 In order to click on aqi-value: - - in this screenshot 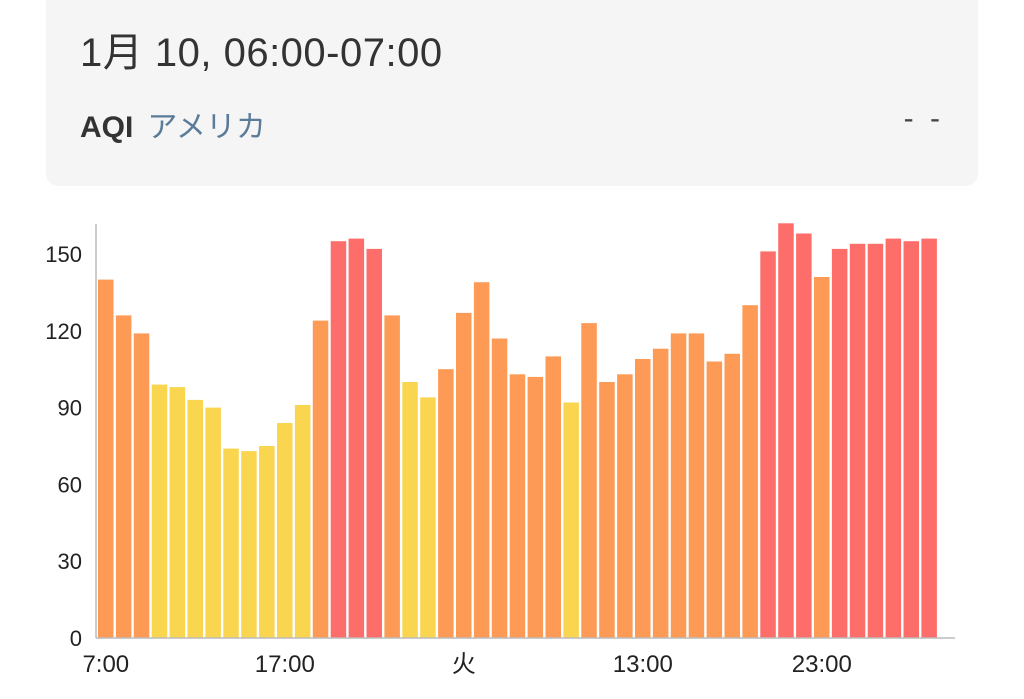, I will do `click(923, 118)`.